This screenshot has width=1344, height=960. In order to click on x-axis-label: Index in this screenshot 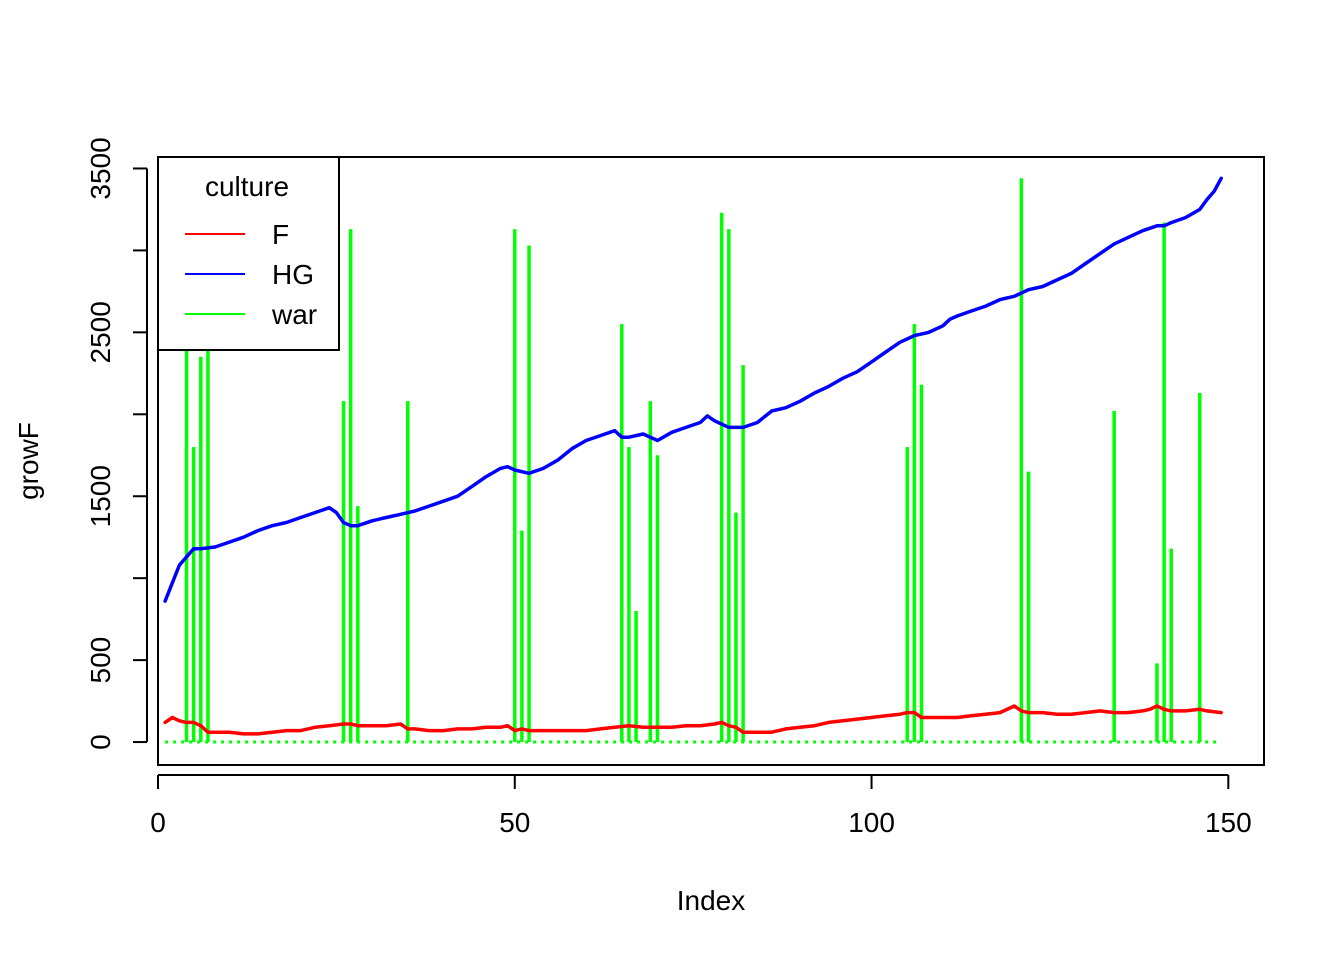, I will do `click(711, 900)`.